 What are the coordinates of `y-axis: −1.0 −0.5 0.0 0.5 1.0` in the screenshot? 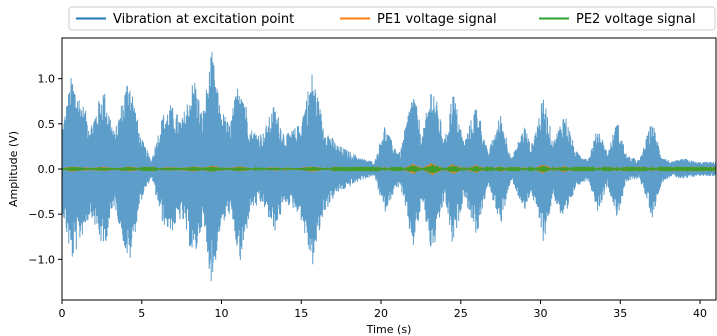 It's located at (45, 169).